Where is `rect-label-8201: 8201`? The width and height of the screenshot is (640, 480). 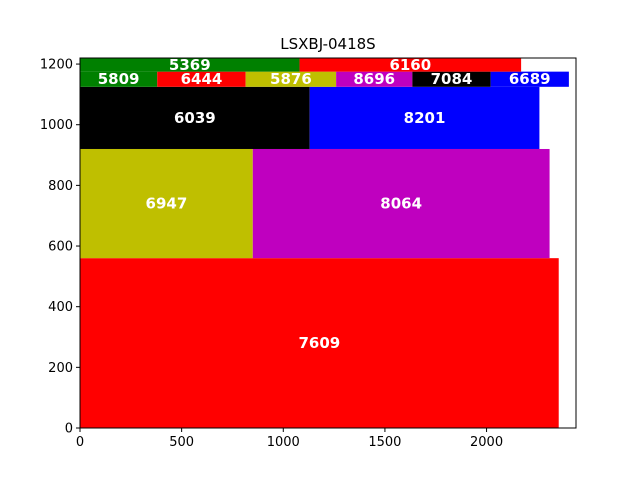 rect-label-8201: 8201 is located at coordinates (425, 118).